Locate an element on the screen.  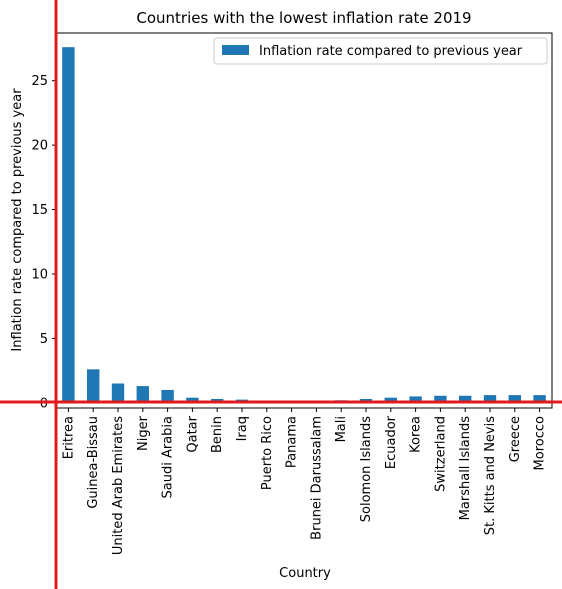
bar-saudi-arabia is located at coordinates (167, 396).